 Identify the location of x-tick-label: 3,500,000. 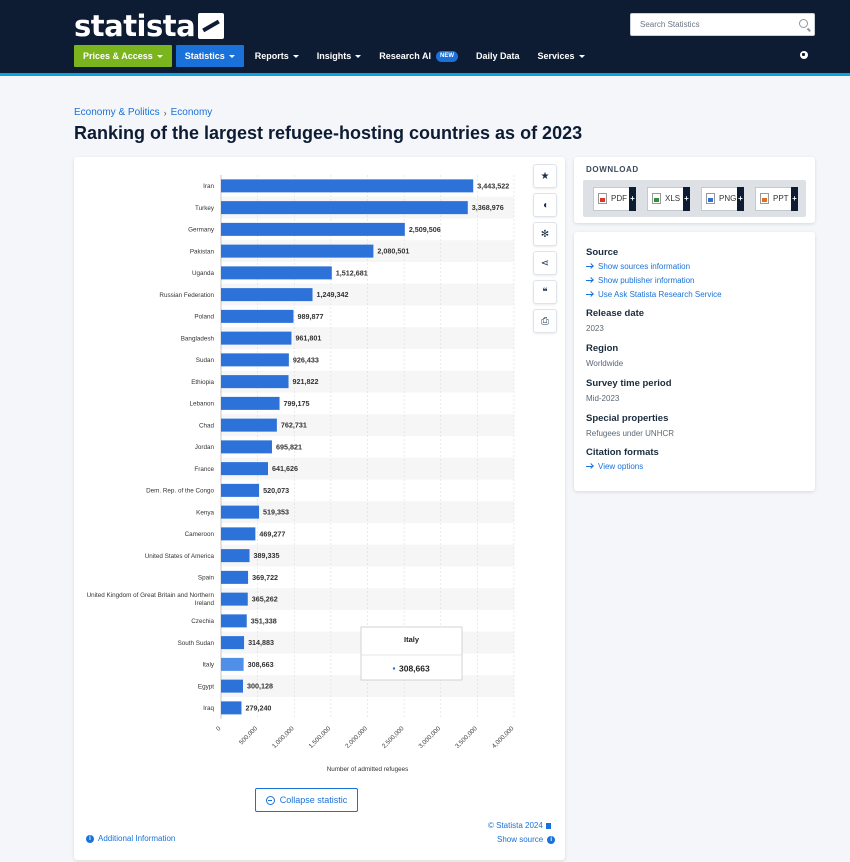
(466, 737).